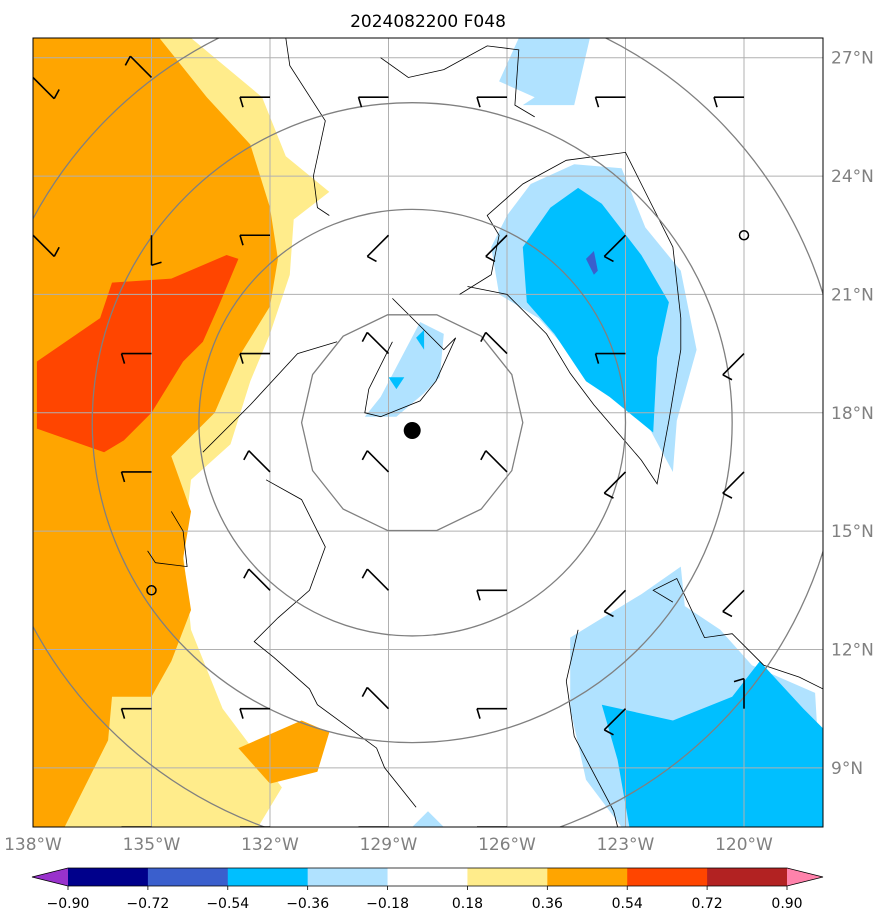 This screenshot has width=893, height=924. What do you see at coordinates (412, 431) in the screenshot?
I see `storm-center-marker` at bounding box center [412, 431].